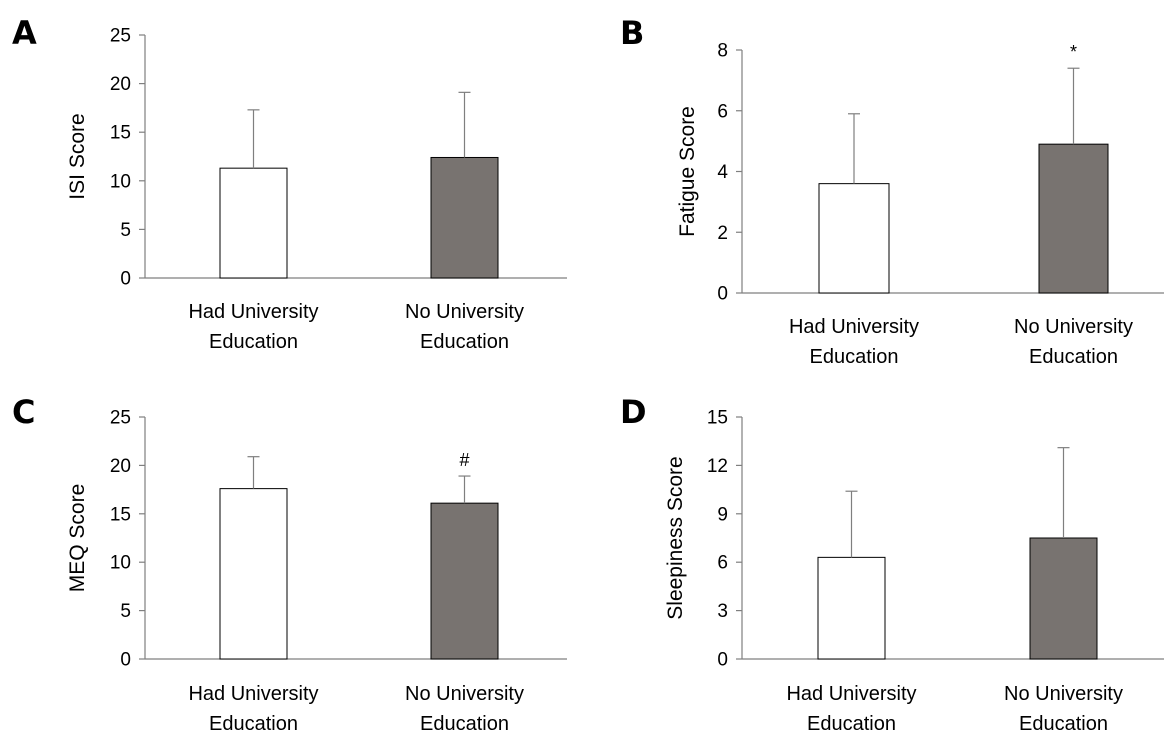  What do you see at coordinates (722, 611) in the screenshot?
I see `y-tick-label: 3` at bounding box center [722, 611].